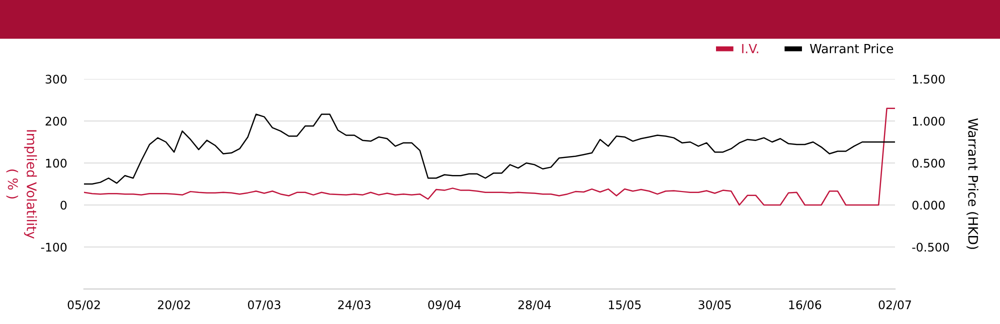 The width and height of the screenshot is (1000, 324). What do you see at coordinates (624, 305) in the screenshot?
I see `x-tick-label: 15/05` at bounding box center [624, 305].